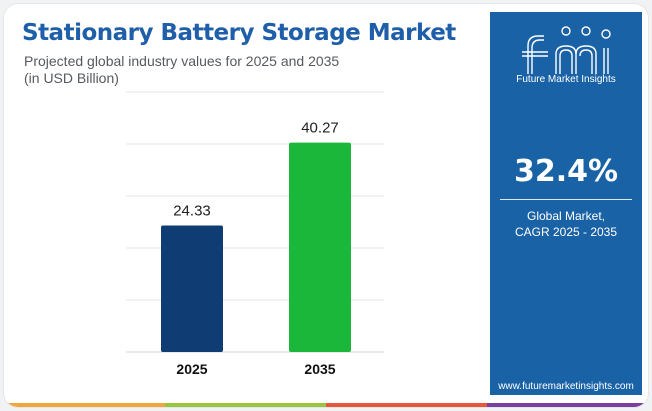  I want to click on chart-bars, so click(256, 247).